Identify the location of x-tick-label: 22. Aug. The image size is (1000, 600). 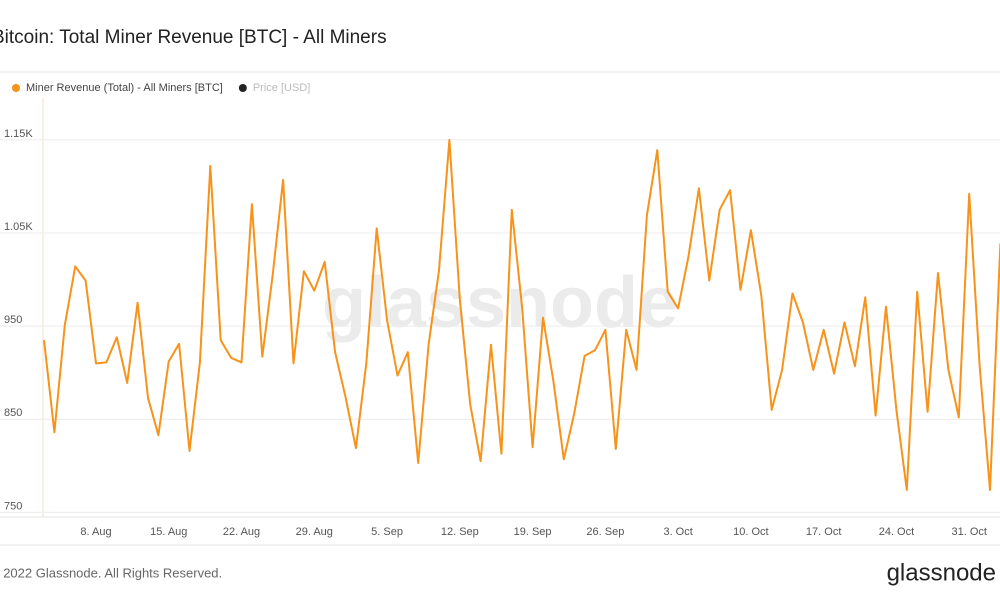
(241, 532).